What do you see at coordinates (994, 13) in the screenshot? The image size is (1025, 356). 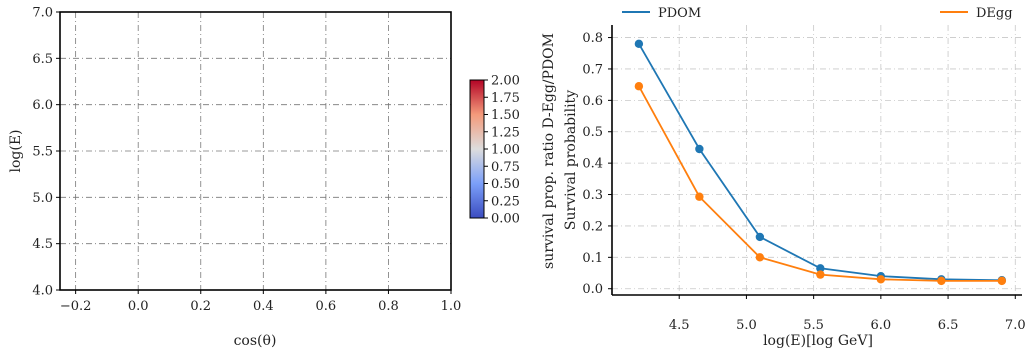 I see `legend-label-degg: DEgg` at bounding box center [994, 13].